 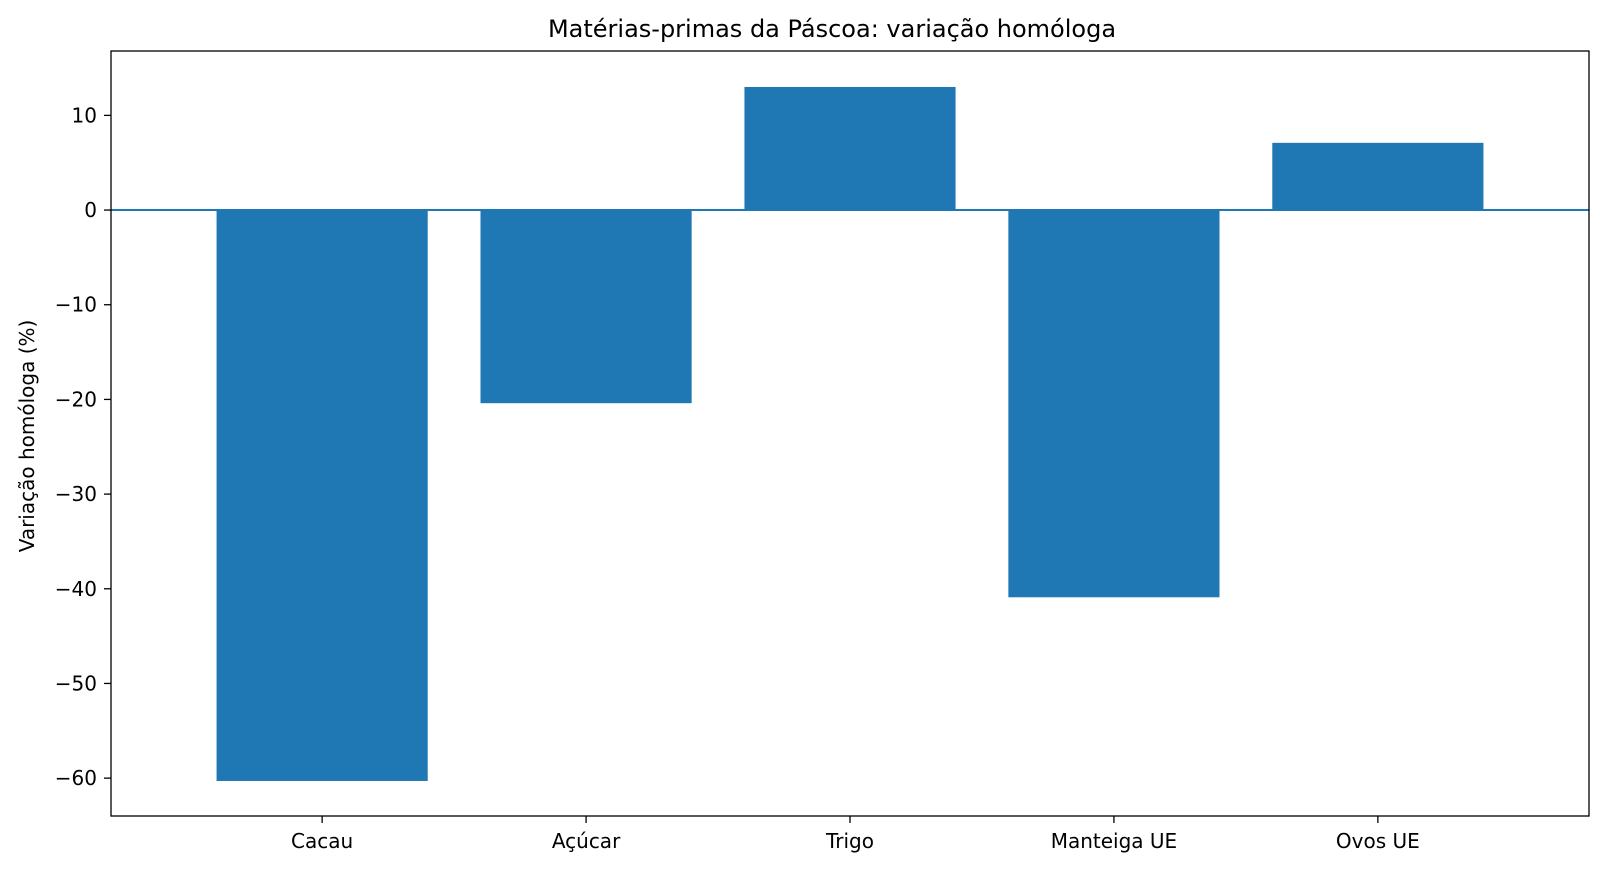 I want to click on y-tick-label: −20, so click(x=76, y=399).